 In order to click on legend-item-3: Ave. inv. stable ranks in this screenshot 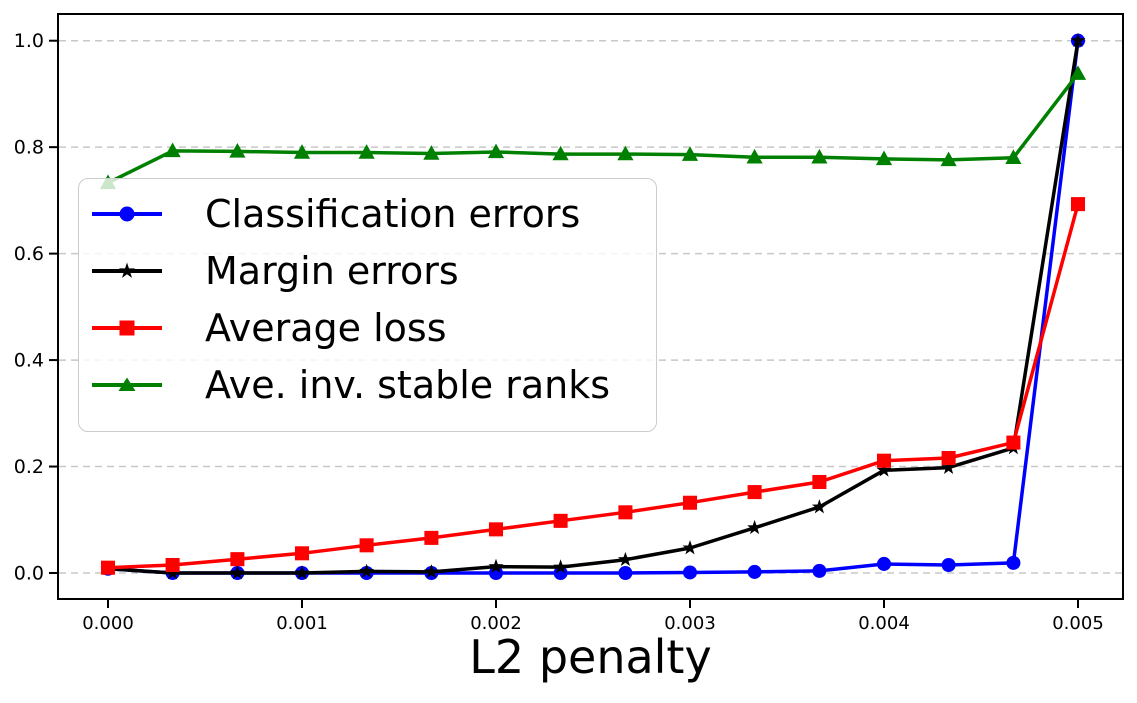, I will do `click(366, 384)`.